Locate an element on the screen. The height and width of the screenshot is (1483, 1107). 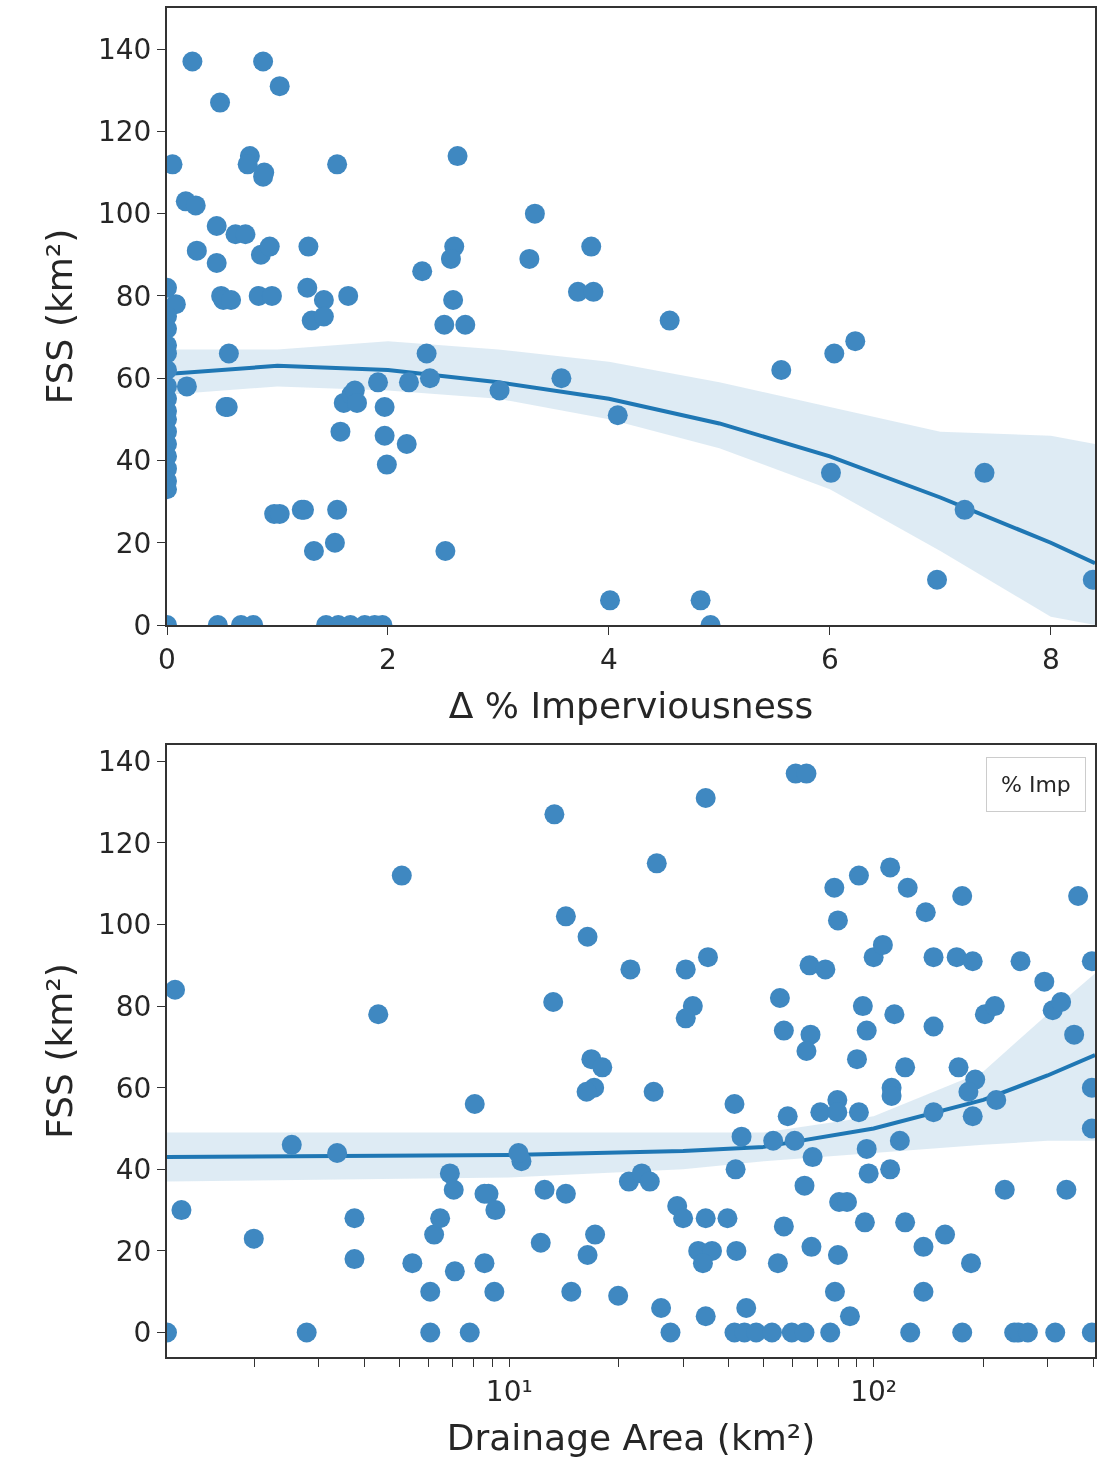
x-tick-label: 4 is located at coordinates (608, 659).